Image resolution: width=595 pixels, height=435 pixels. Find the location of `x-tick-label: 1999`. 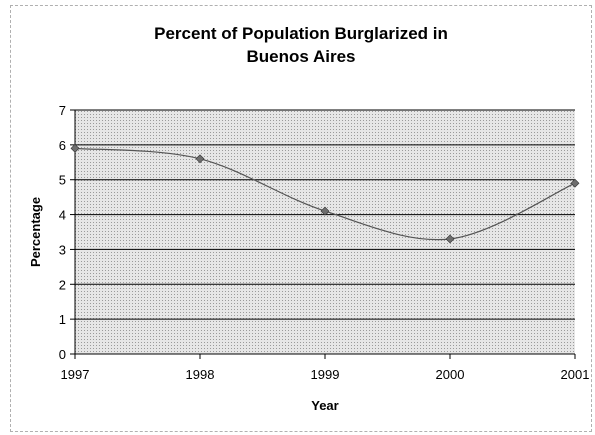

x-tick-label: 1999 is located at coordinates (325, 374).